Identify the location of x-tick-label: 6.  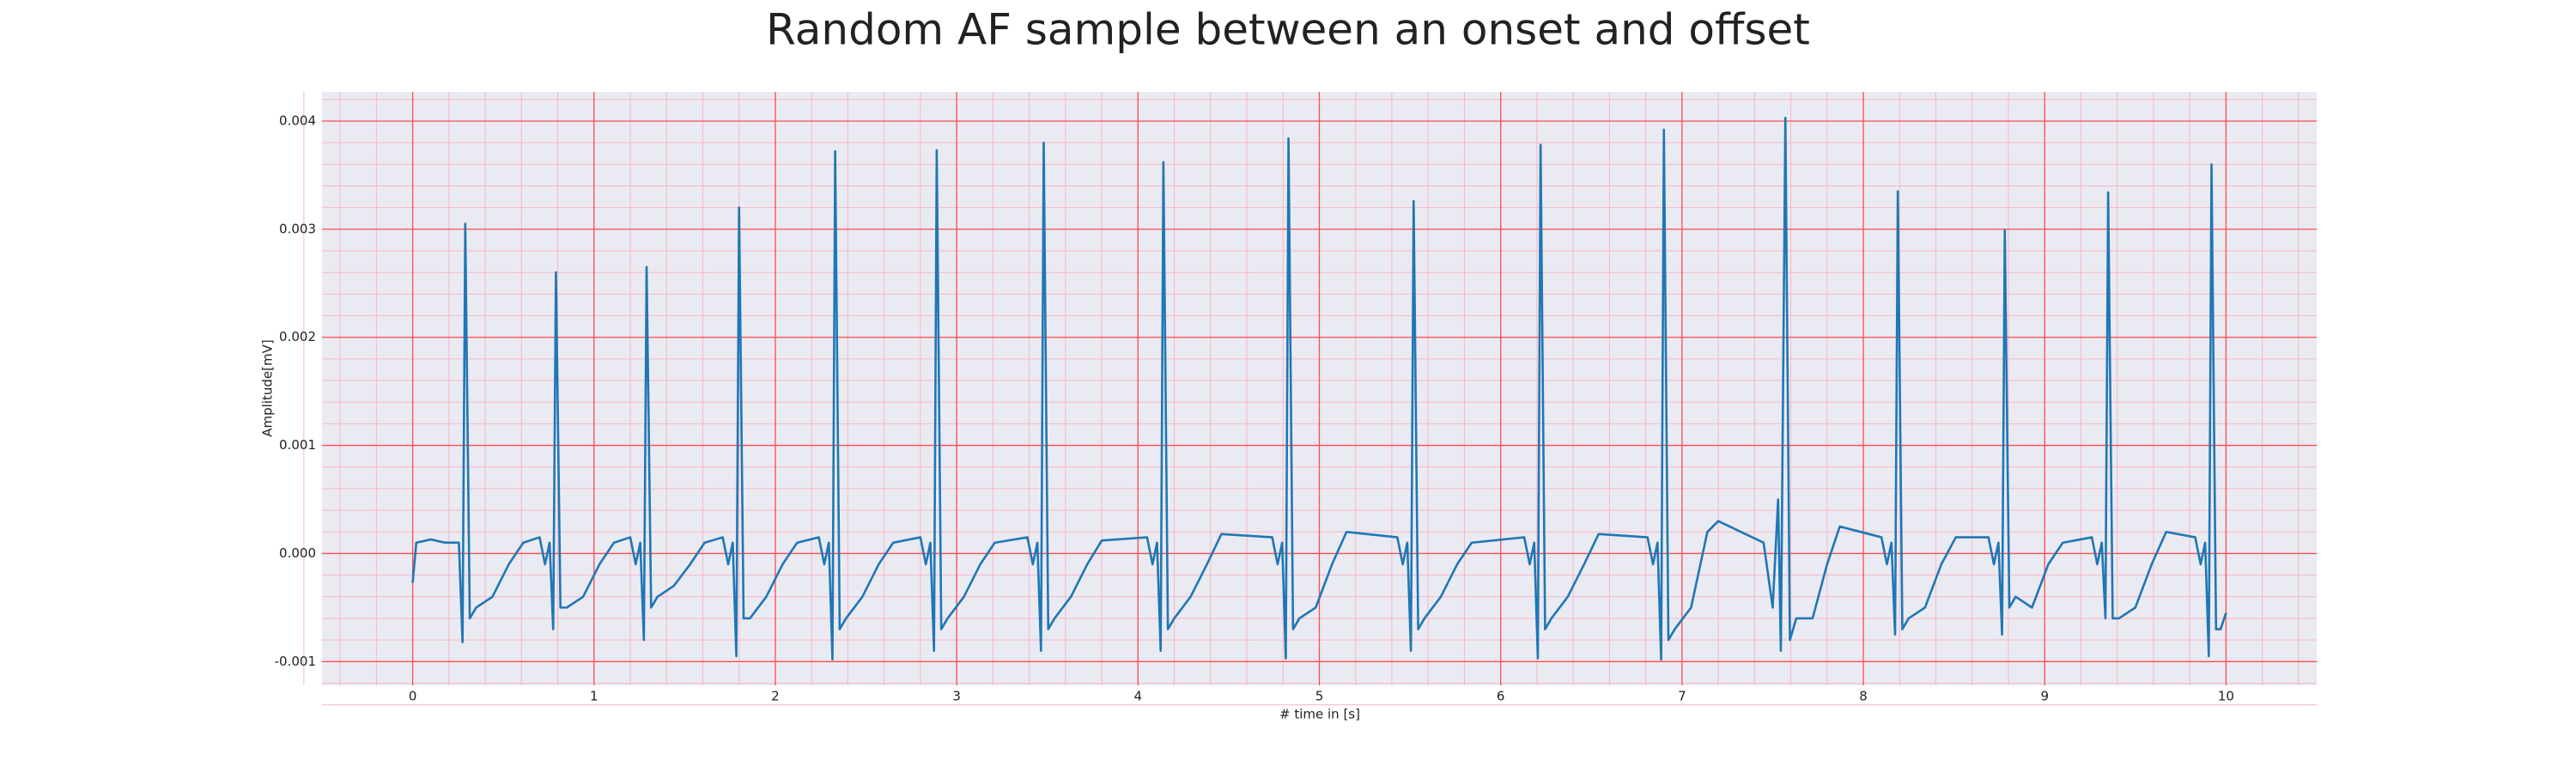
(1501, 696).